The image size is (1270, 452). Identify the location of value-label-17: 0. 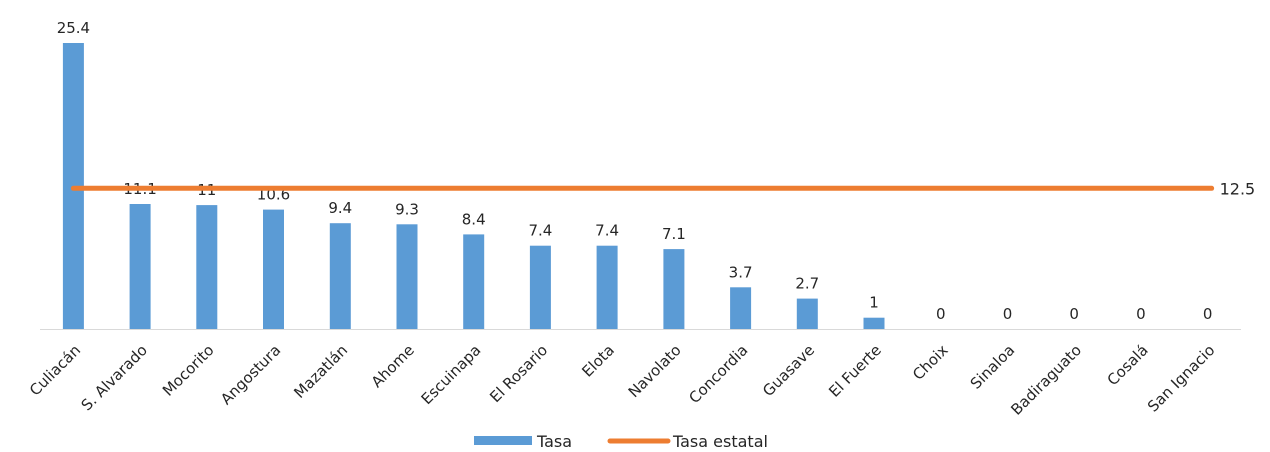
(1208, 314).